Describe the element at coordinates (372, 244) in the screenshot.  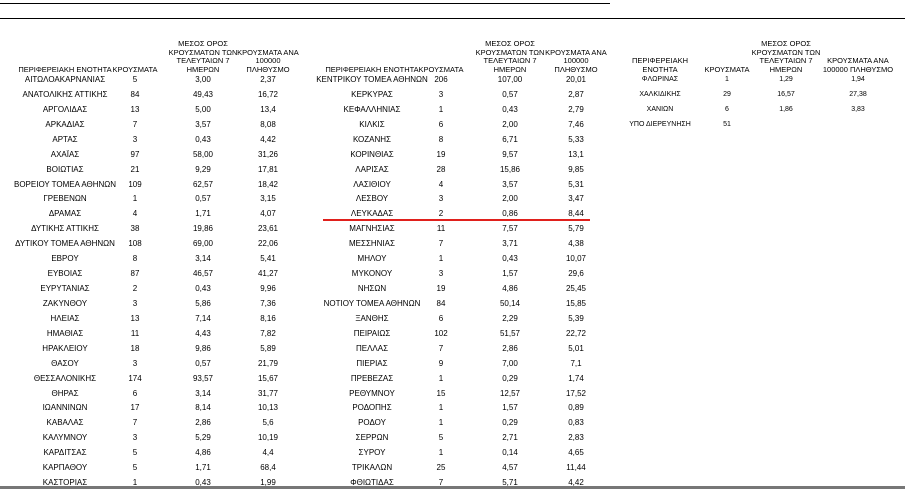
I see `region-name: ΜΕΣΣΗΝΙΑΣ` at that location.